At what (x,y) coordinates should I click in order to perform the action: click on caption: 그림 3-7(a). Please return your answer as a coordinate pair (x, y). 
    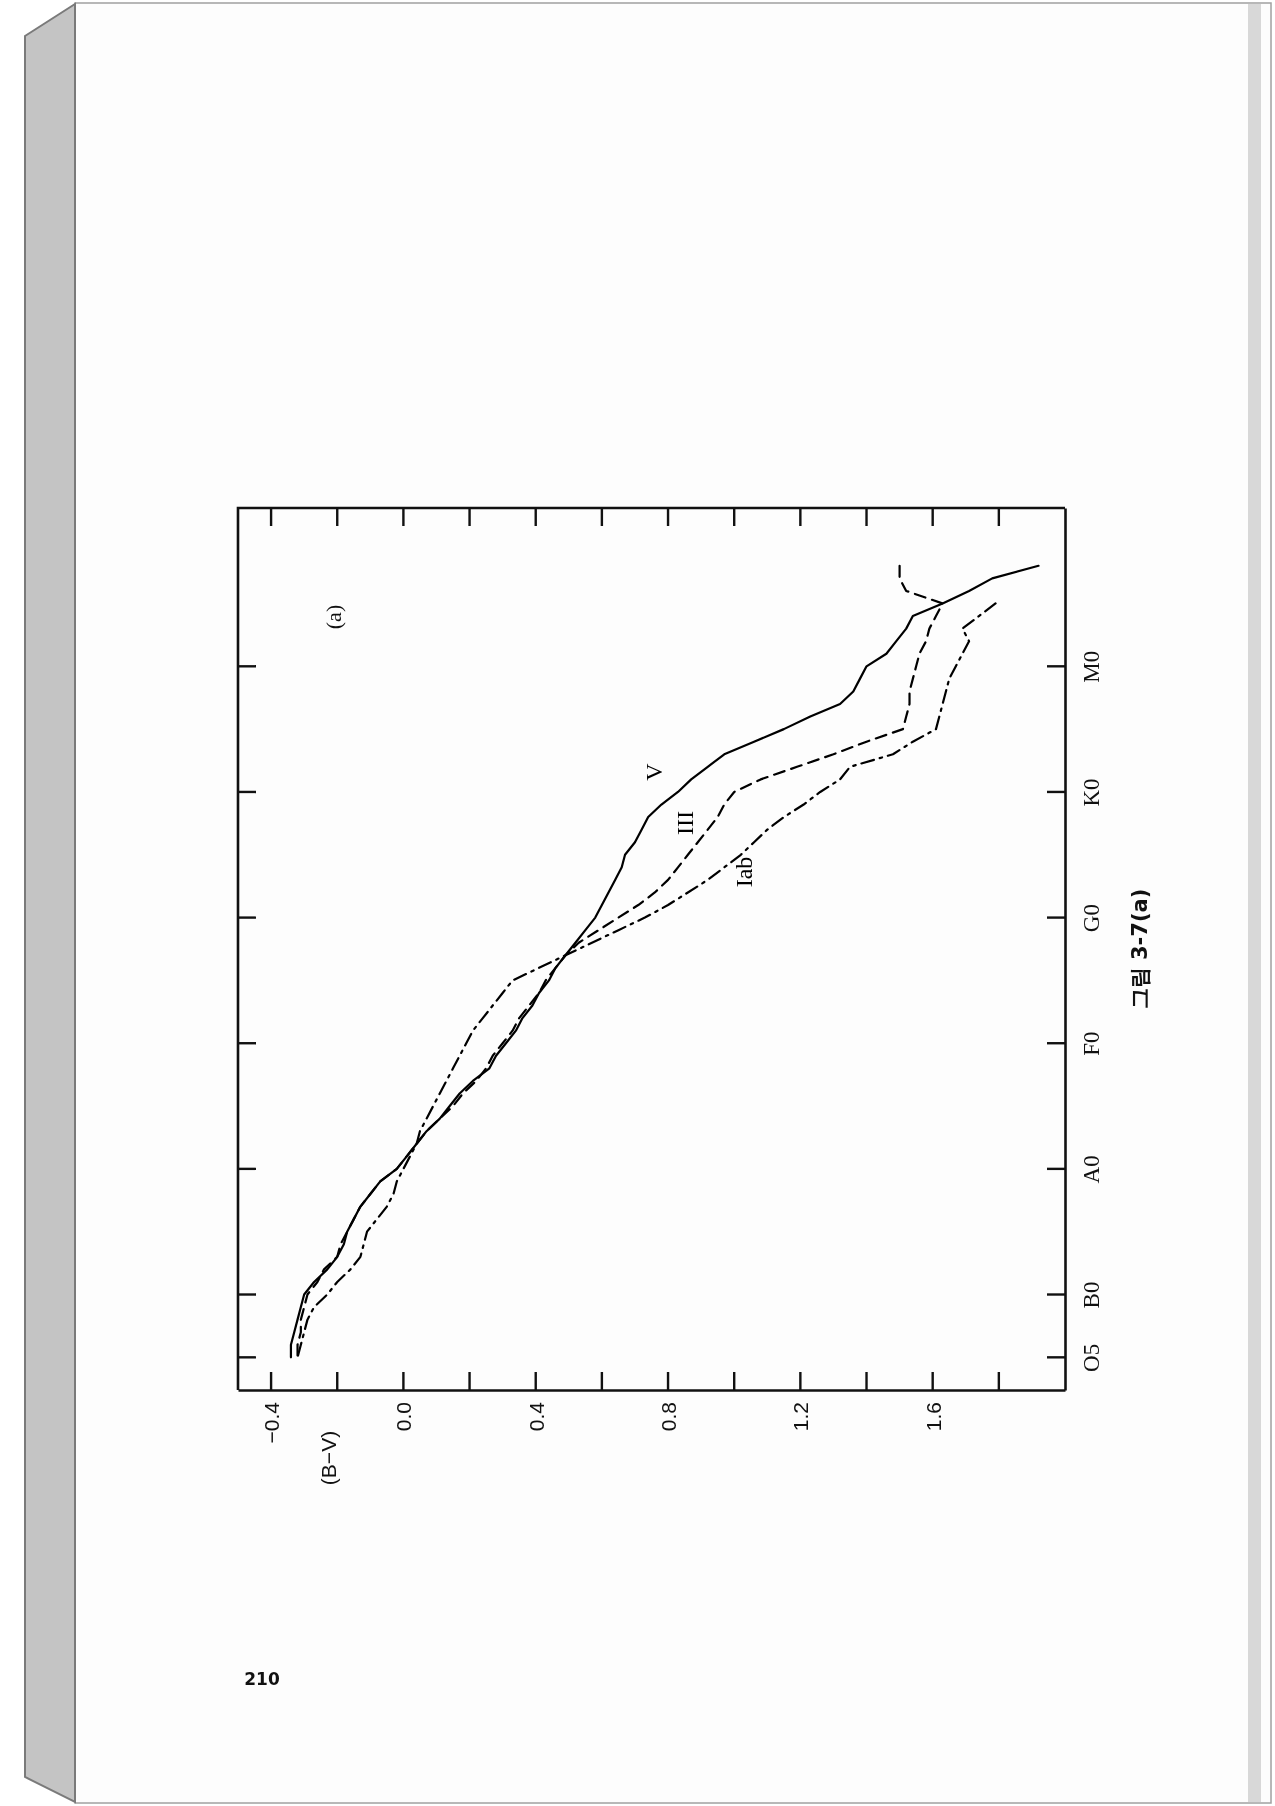
    Looking at the image, I should click on (1140, 949).